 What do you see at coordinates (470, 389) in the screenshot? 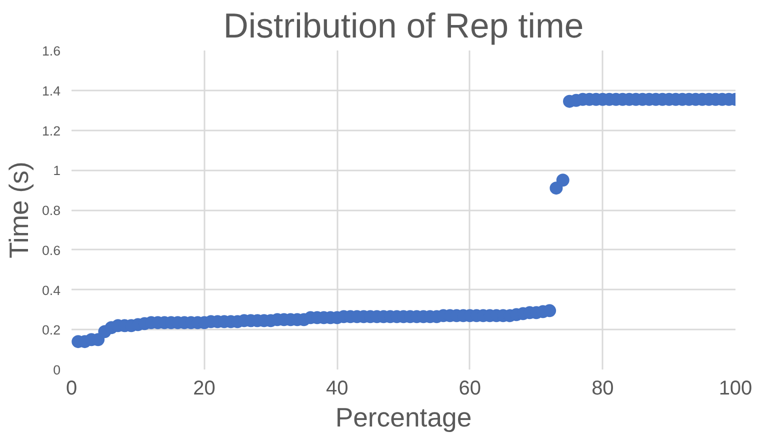
I see `x-tick-label: 60` at bounding box center [470, 389].